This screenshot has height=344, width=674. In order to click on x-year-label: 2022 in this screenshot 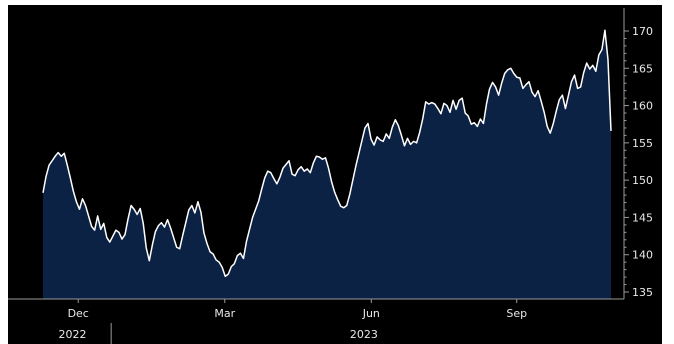, I will do `click(73, 334)`.